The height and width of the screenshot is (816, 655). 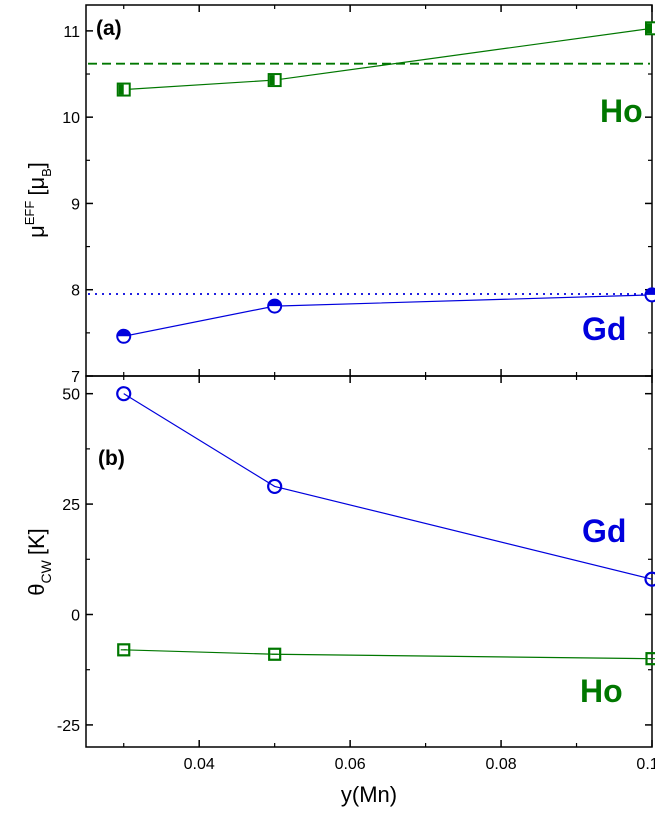 What do you see at coordinates (75, 204) in the screenshot?
I see `y-tick-label: 9` at bounding box center [75, 204].